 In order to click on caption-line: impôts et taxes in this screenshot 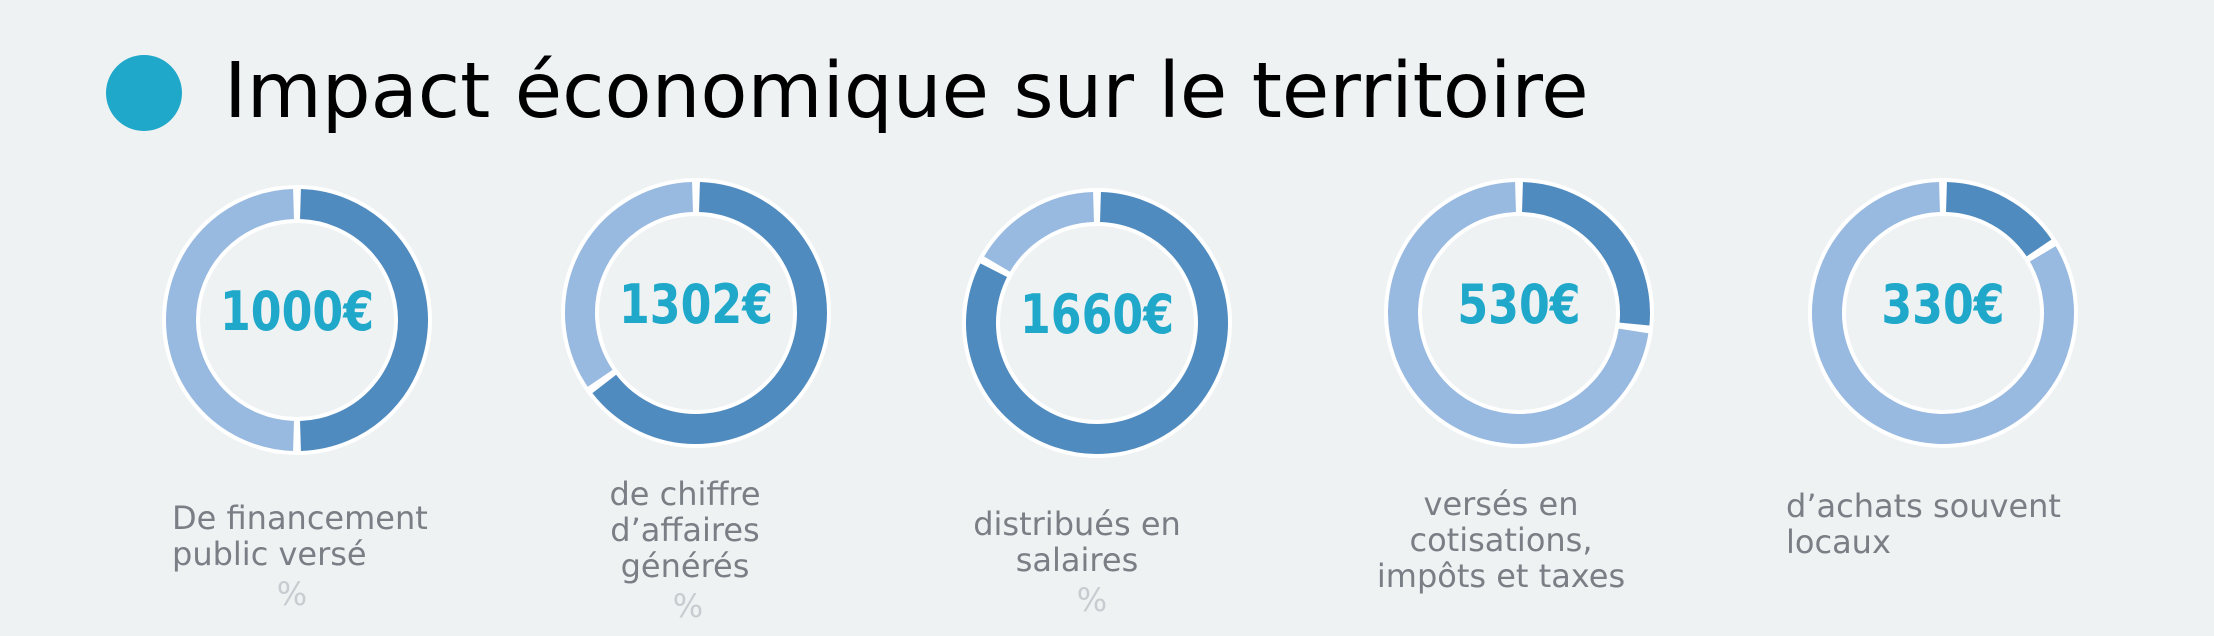, I will do `click(1501, 576)`.